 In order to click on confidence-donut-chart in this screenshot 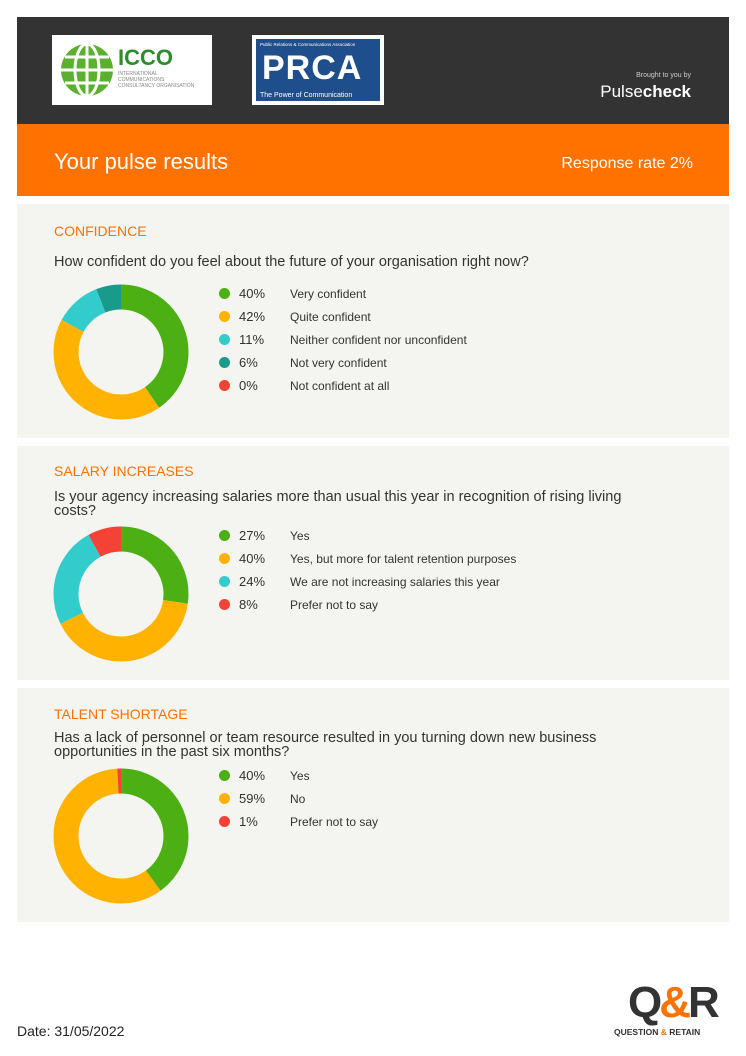, I will do `click(121, 352)`.